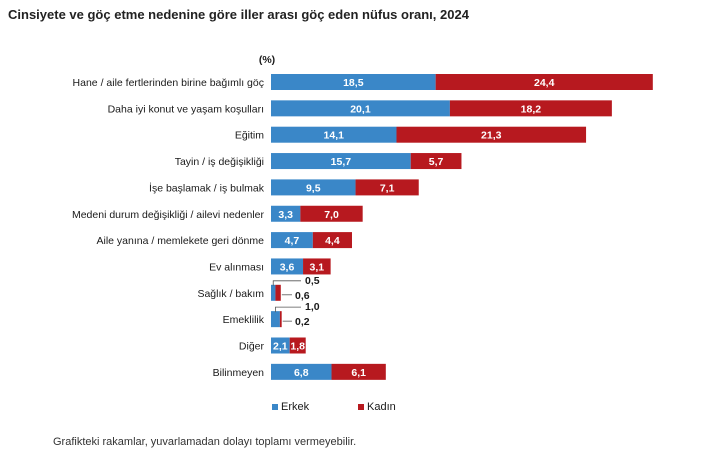 This screenshot has width=702, height=452. I want to click on data-label-kadin: 24,4, so click(544, 83).